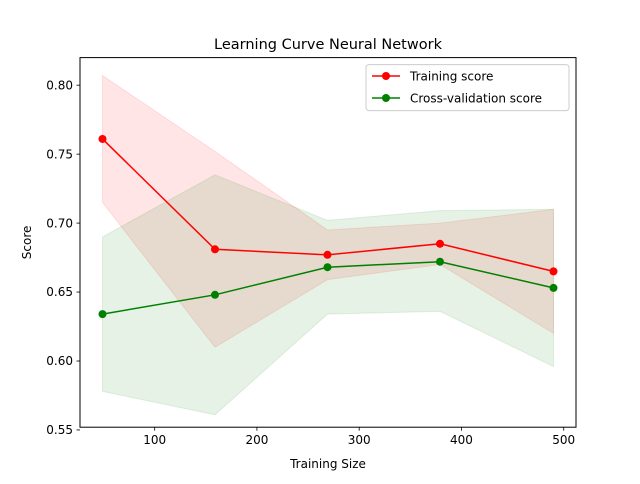  I want to click on x-tick-label: 400, so click(461, 440).